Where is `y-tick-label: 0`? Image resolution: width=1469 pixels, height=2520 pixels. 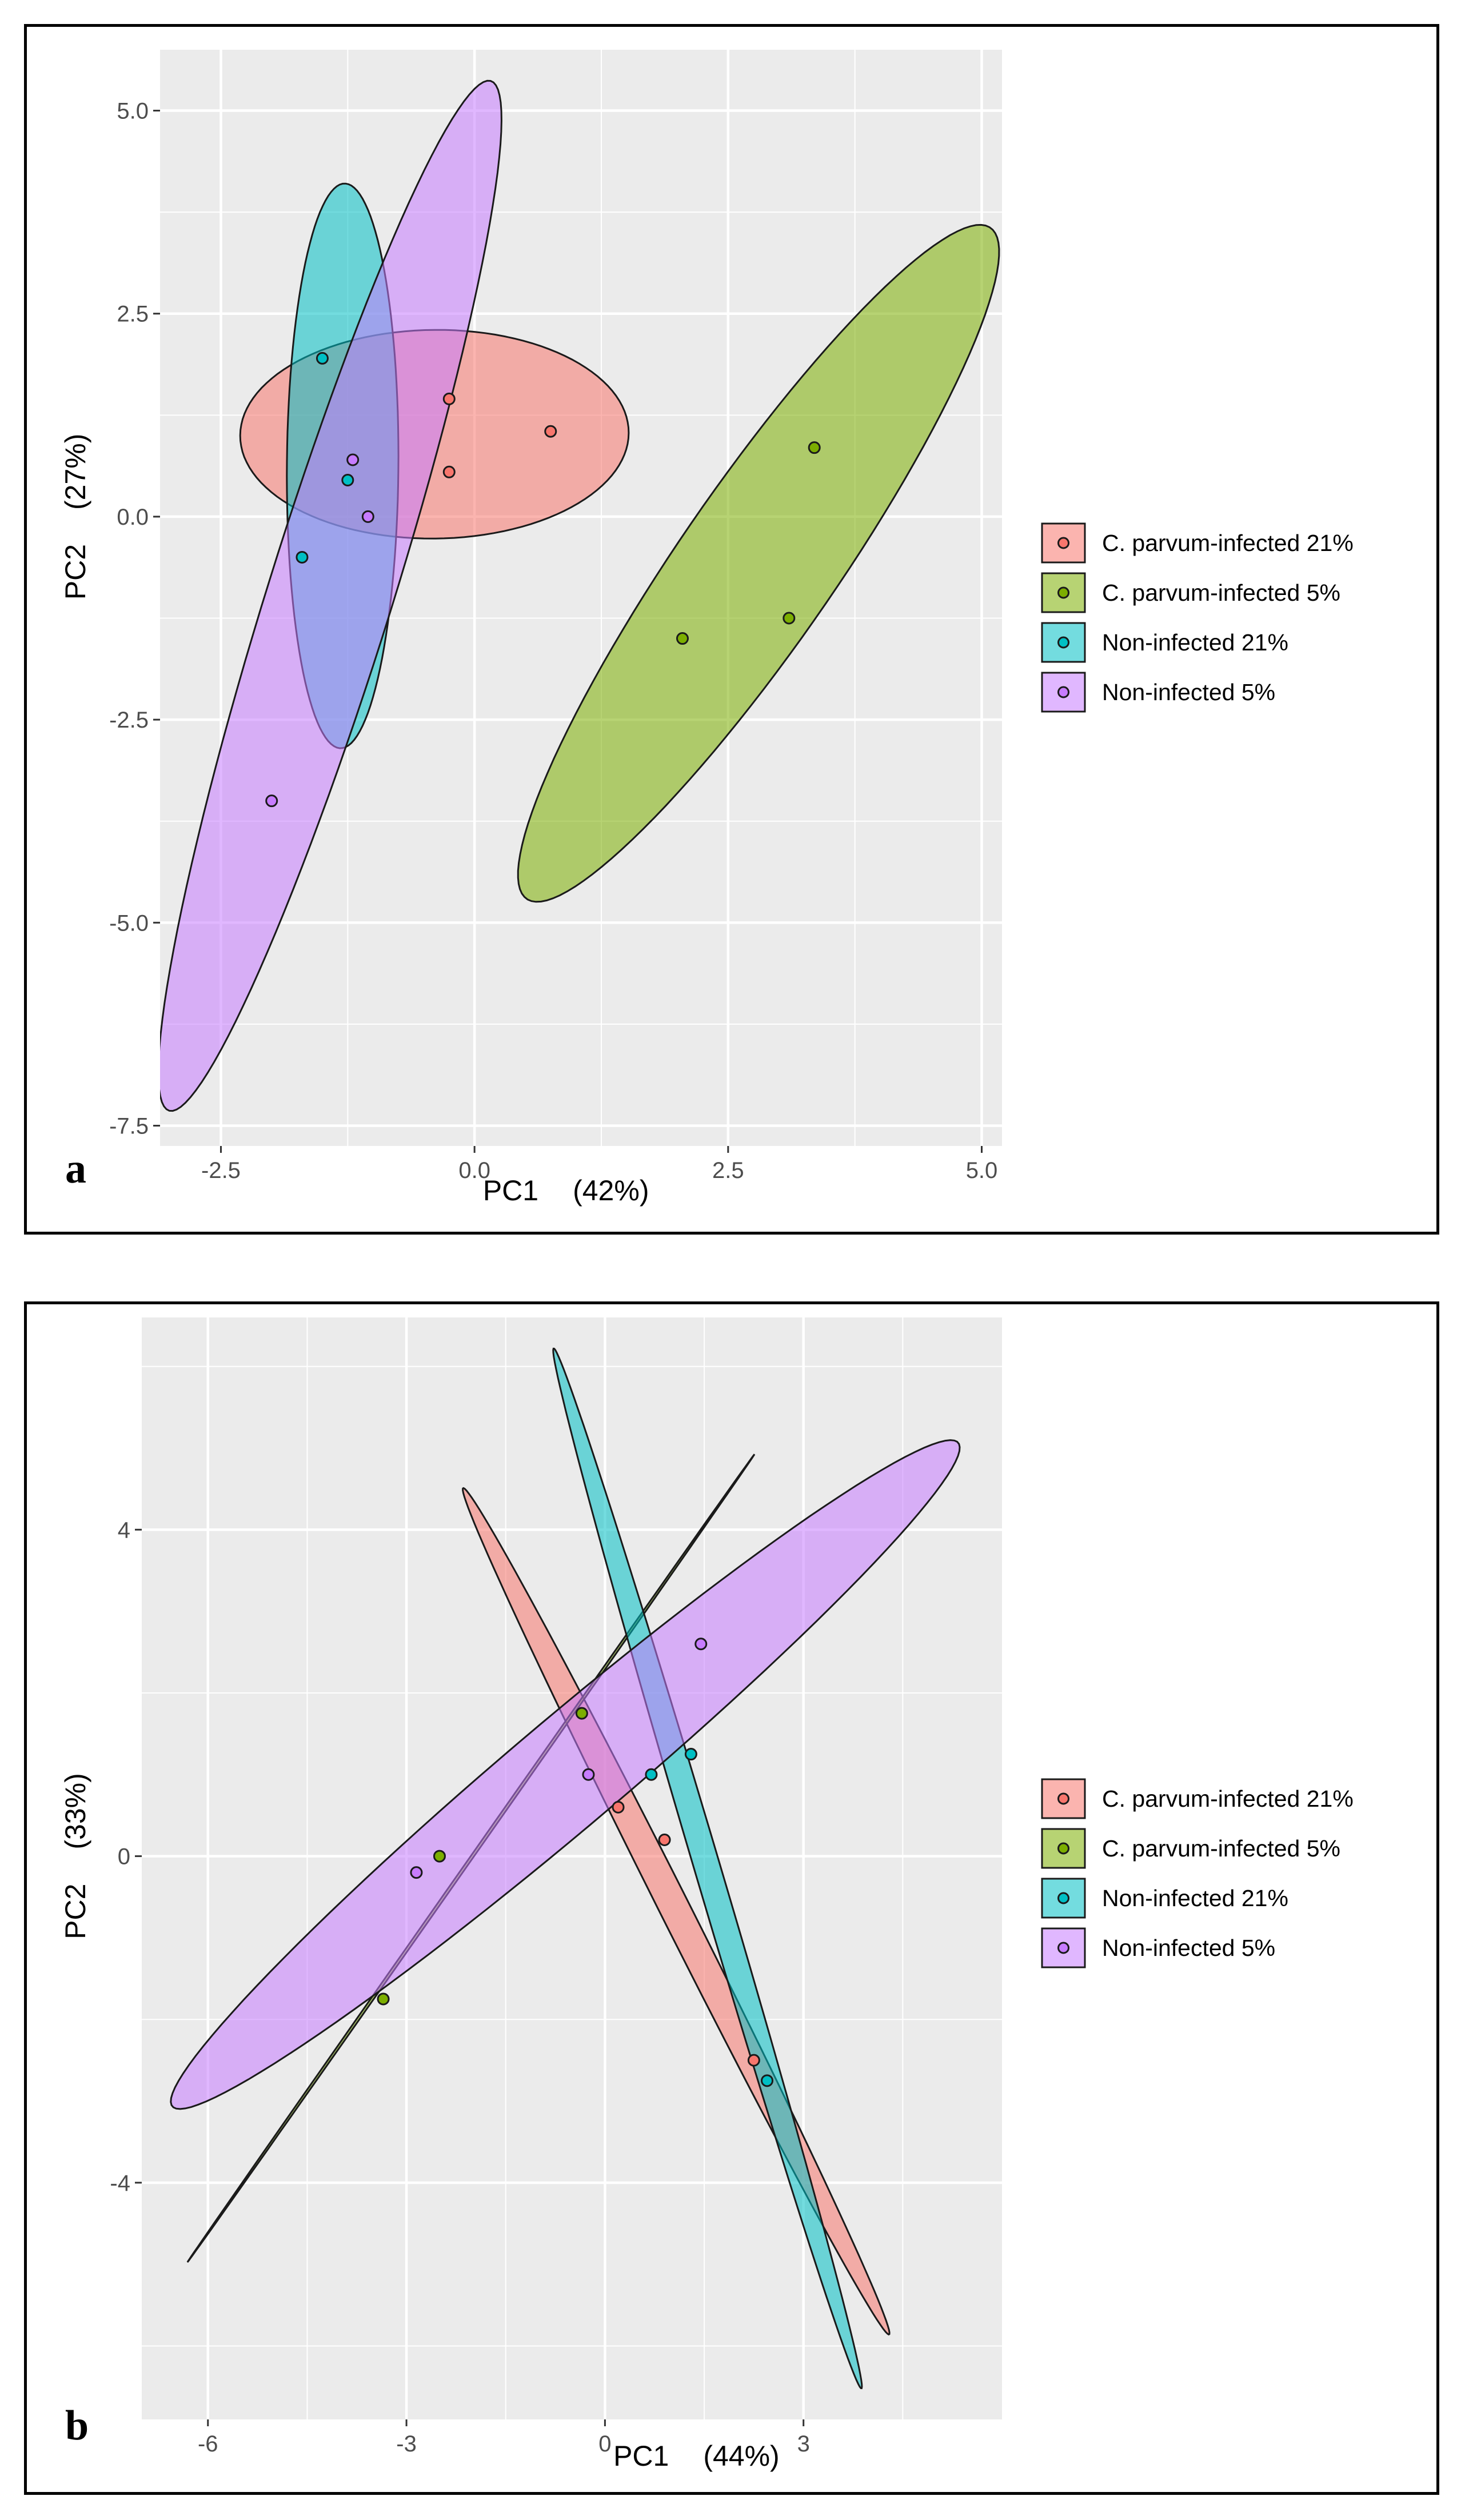
y-tick-label: 0 is located at coordinates (124, 1857).